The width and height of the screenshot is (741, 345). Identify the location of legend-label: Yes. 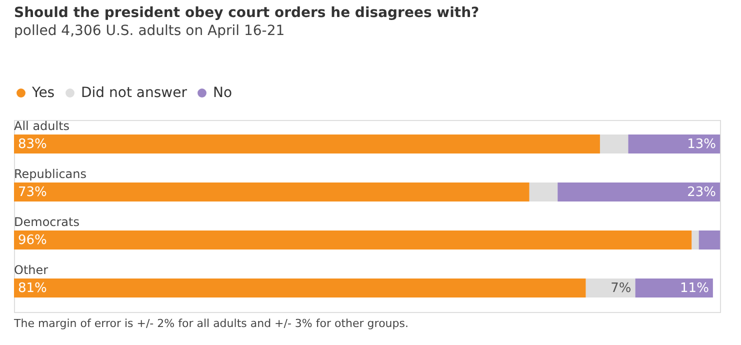
(43, 93).